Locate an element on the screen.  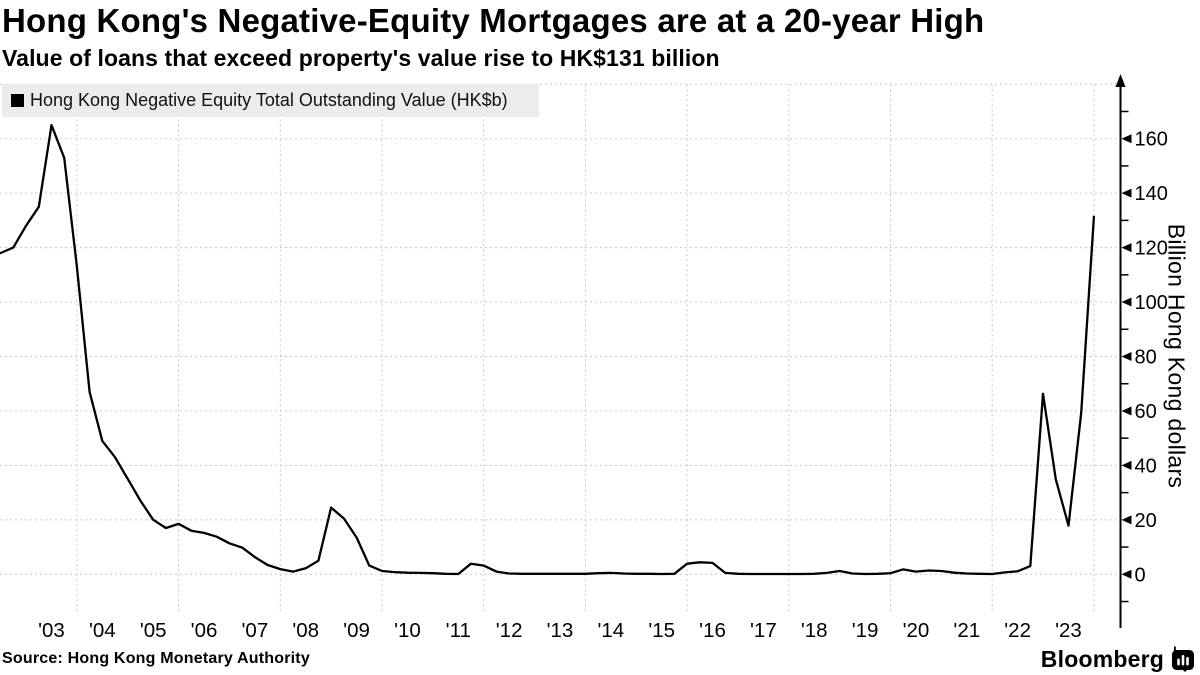
x-tick-label: '14 is located at coordinates (610, 630).